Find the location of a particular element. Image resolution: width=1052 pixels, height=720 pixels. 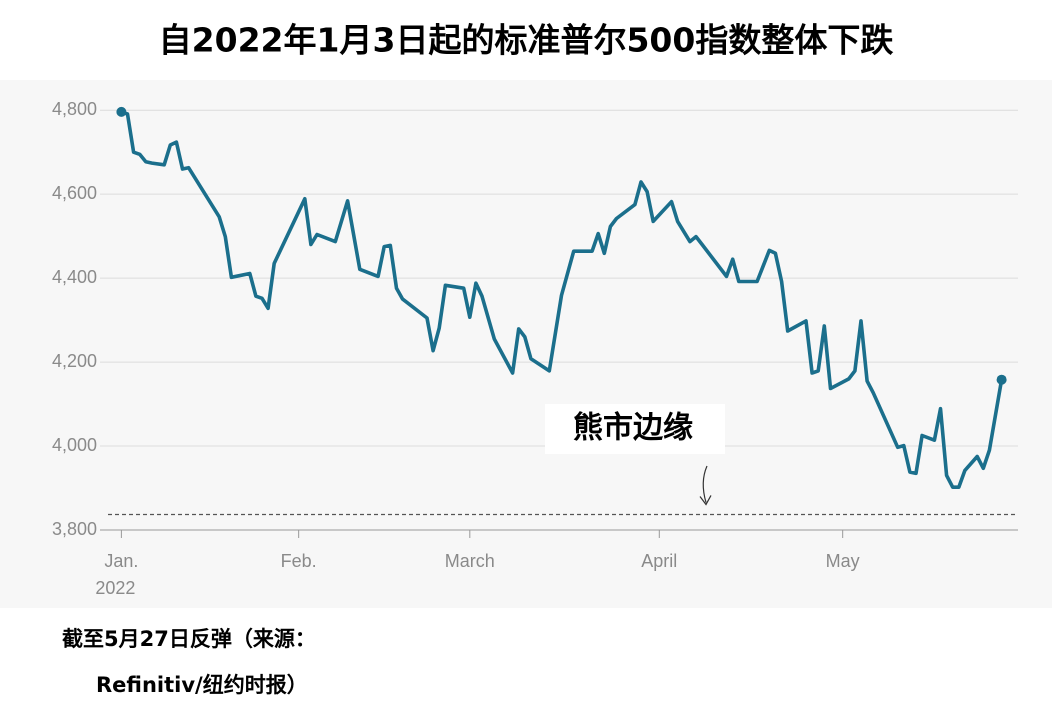

y-tick-label: 3,800 is located at coordinates (74, 529).